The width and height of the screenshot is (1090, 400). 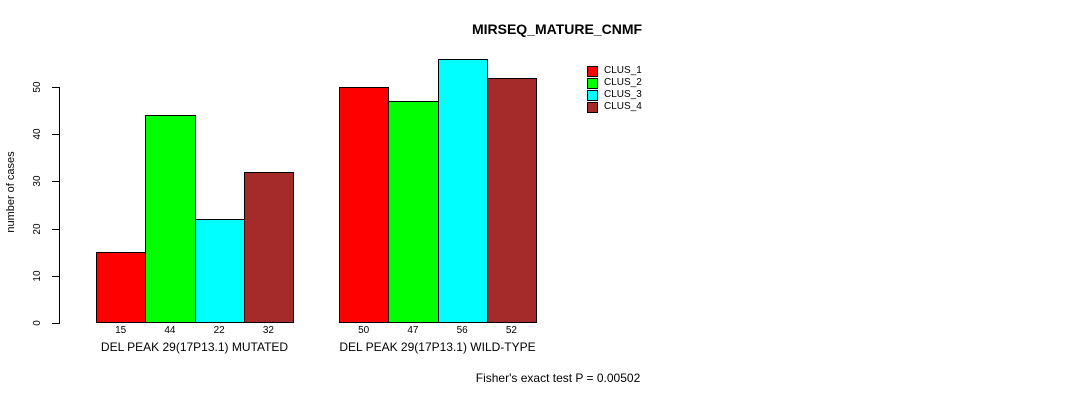 I want to click on bar-value-label: 50, so click(x=364, y=330).